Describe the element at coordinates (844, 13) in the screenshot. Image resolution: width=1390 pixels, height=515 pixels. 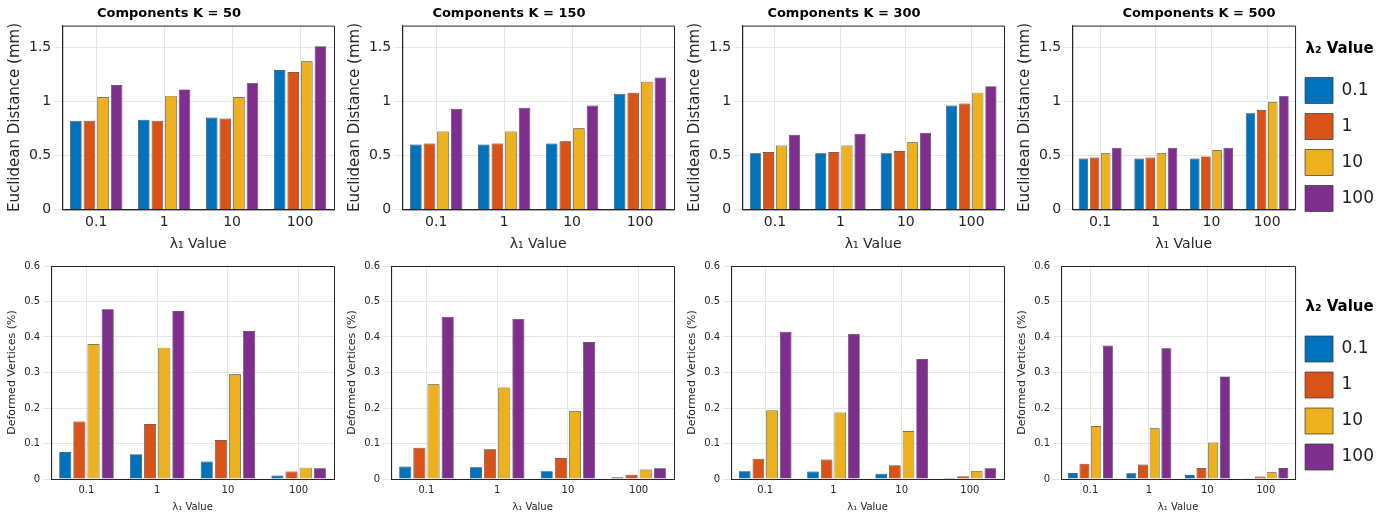
I see `chart-title: Components K = 300` at that location.